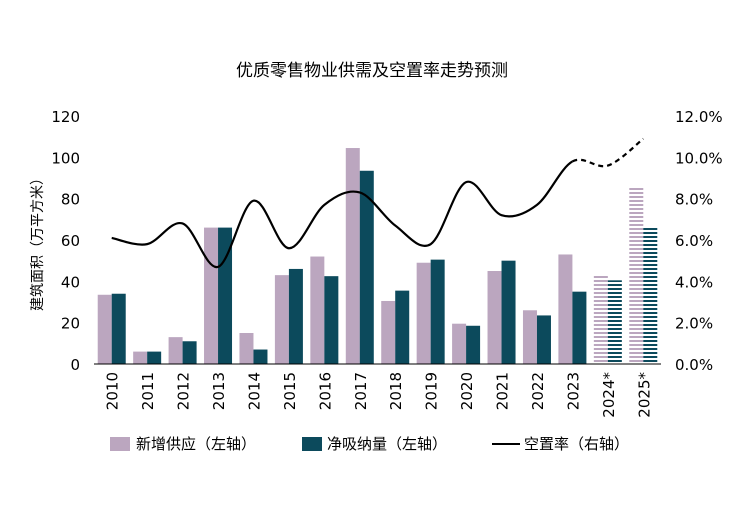 The height and width of the screenshot is (507, 744). Describe the element at coordinates (565, 309) in the screenshot. I see `bar-supply-2023` at that location.